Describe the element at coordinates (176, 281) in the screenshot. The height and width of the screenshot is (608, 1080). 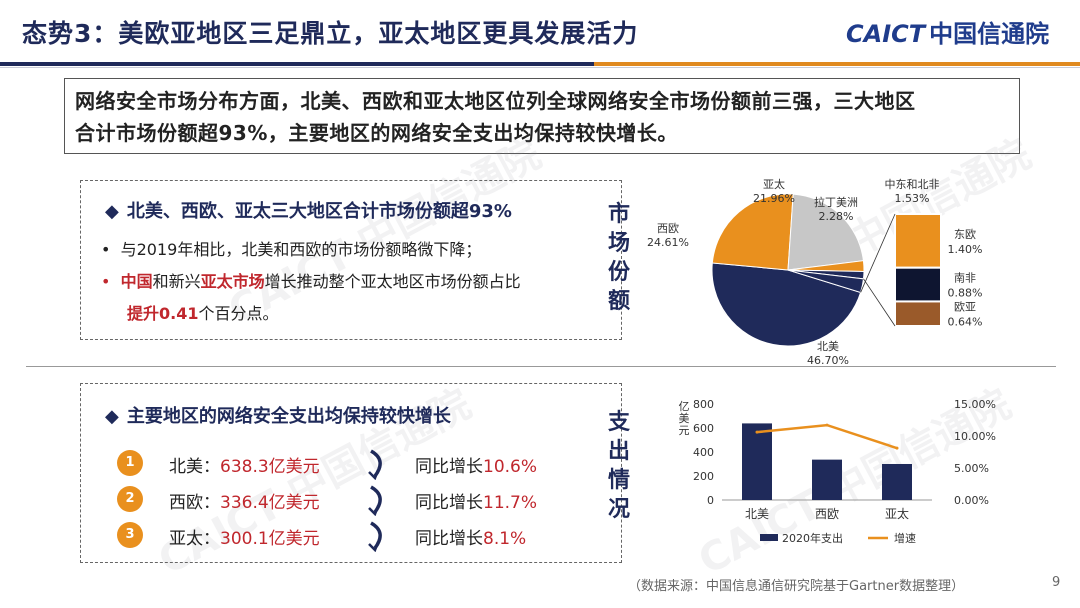
I see `bullet-2-t1: 和新兴` at that location.